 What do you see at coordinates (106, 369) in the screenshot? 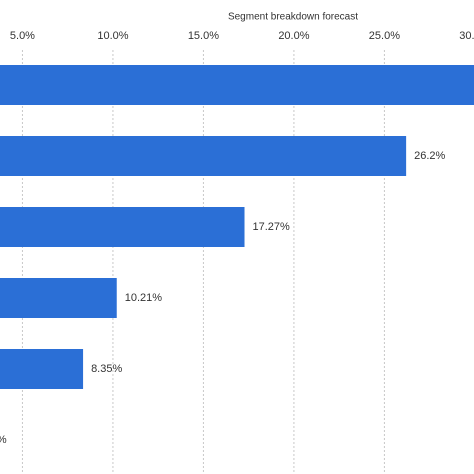
I see `value-label: 8.35%` at bounding box center [106, 369].